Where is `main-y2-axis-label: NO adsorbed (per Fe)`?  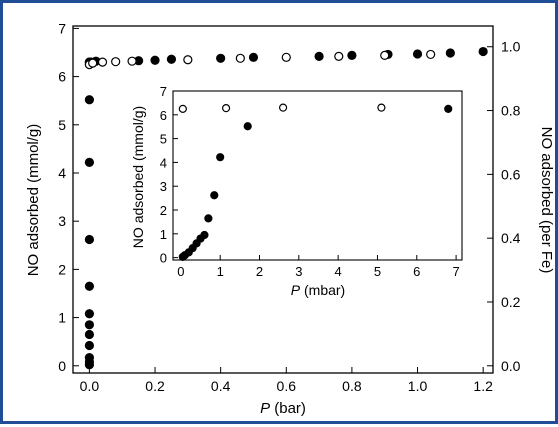
main-y2-axis-label: NO adsorbed (per Fe) is located at coordinates (546, 200).